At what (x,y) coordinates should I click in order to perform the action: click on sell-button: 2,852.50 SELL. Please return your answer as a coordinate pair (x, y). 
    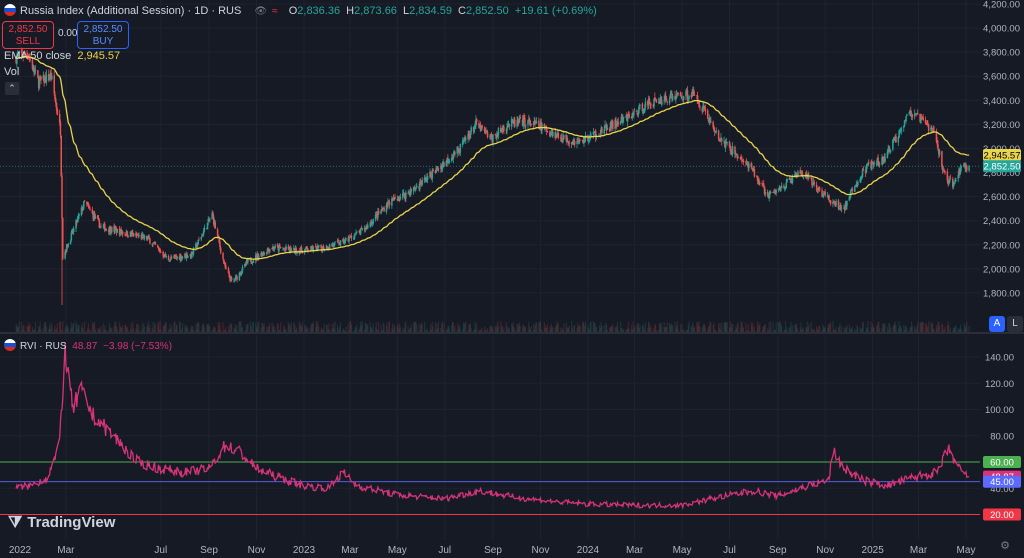
    Looking at the image, I should click on (28, 35).